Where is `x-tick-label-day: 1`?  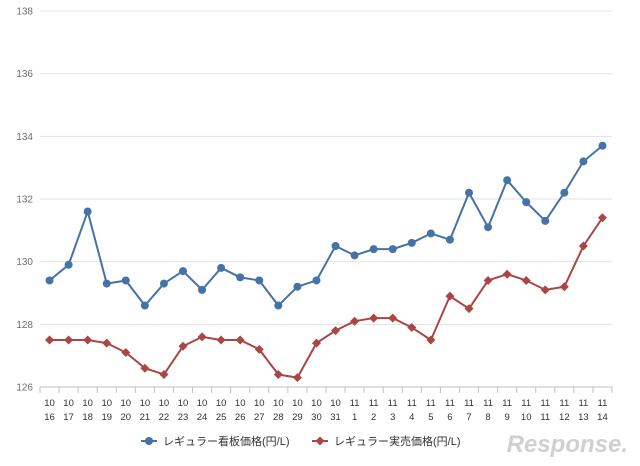
x-tick-label-day: 1 is located at coordinates (354, 417).